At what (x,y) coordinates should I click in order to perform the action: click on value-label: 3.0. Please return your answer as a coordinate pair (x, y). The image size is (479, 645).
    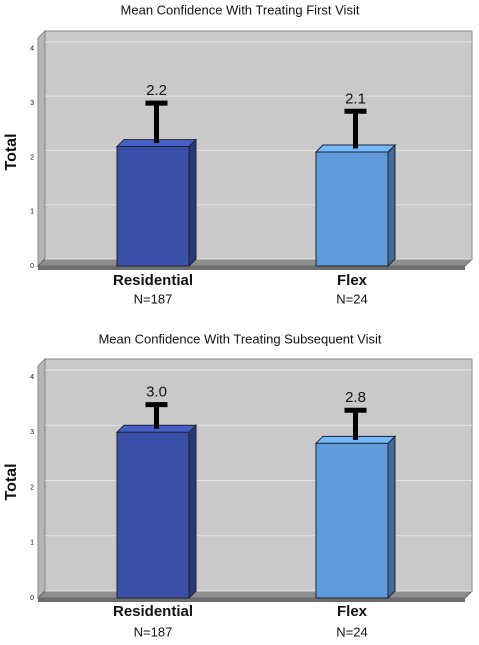
    Looking at the image, I should click on (156, 392).